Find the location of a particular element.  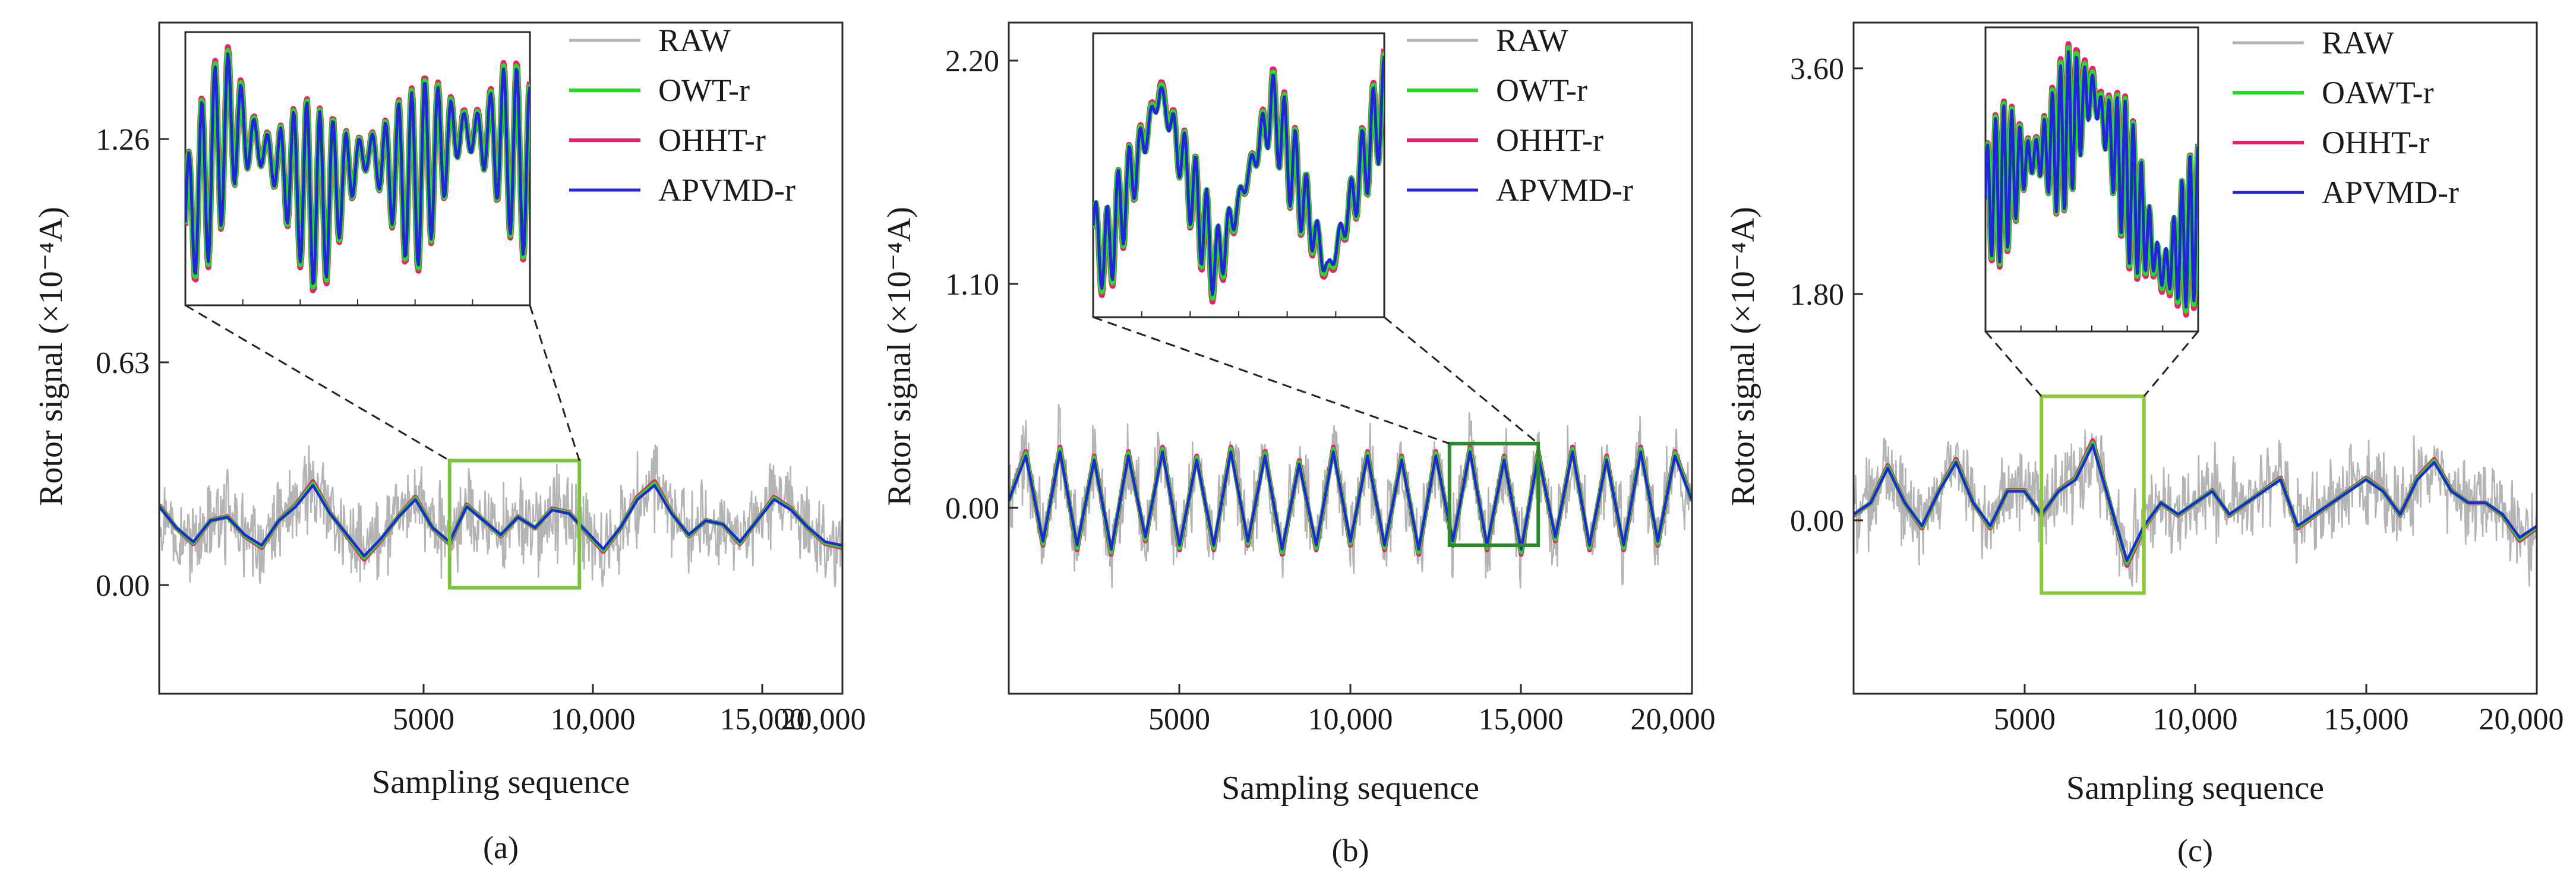

panel-a-y-ticks: 0.00 0.63 1.26 is located at coordinates (132, 363).